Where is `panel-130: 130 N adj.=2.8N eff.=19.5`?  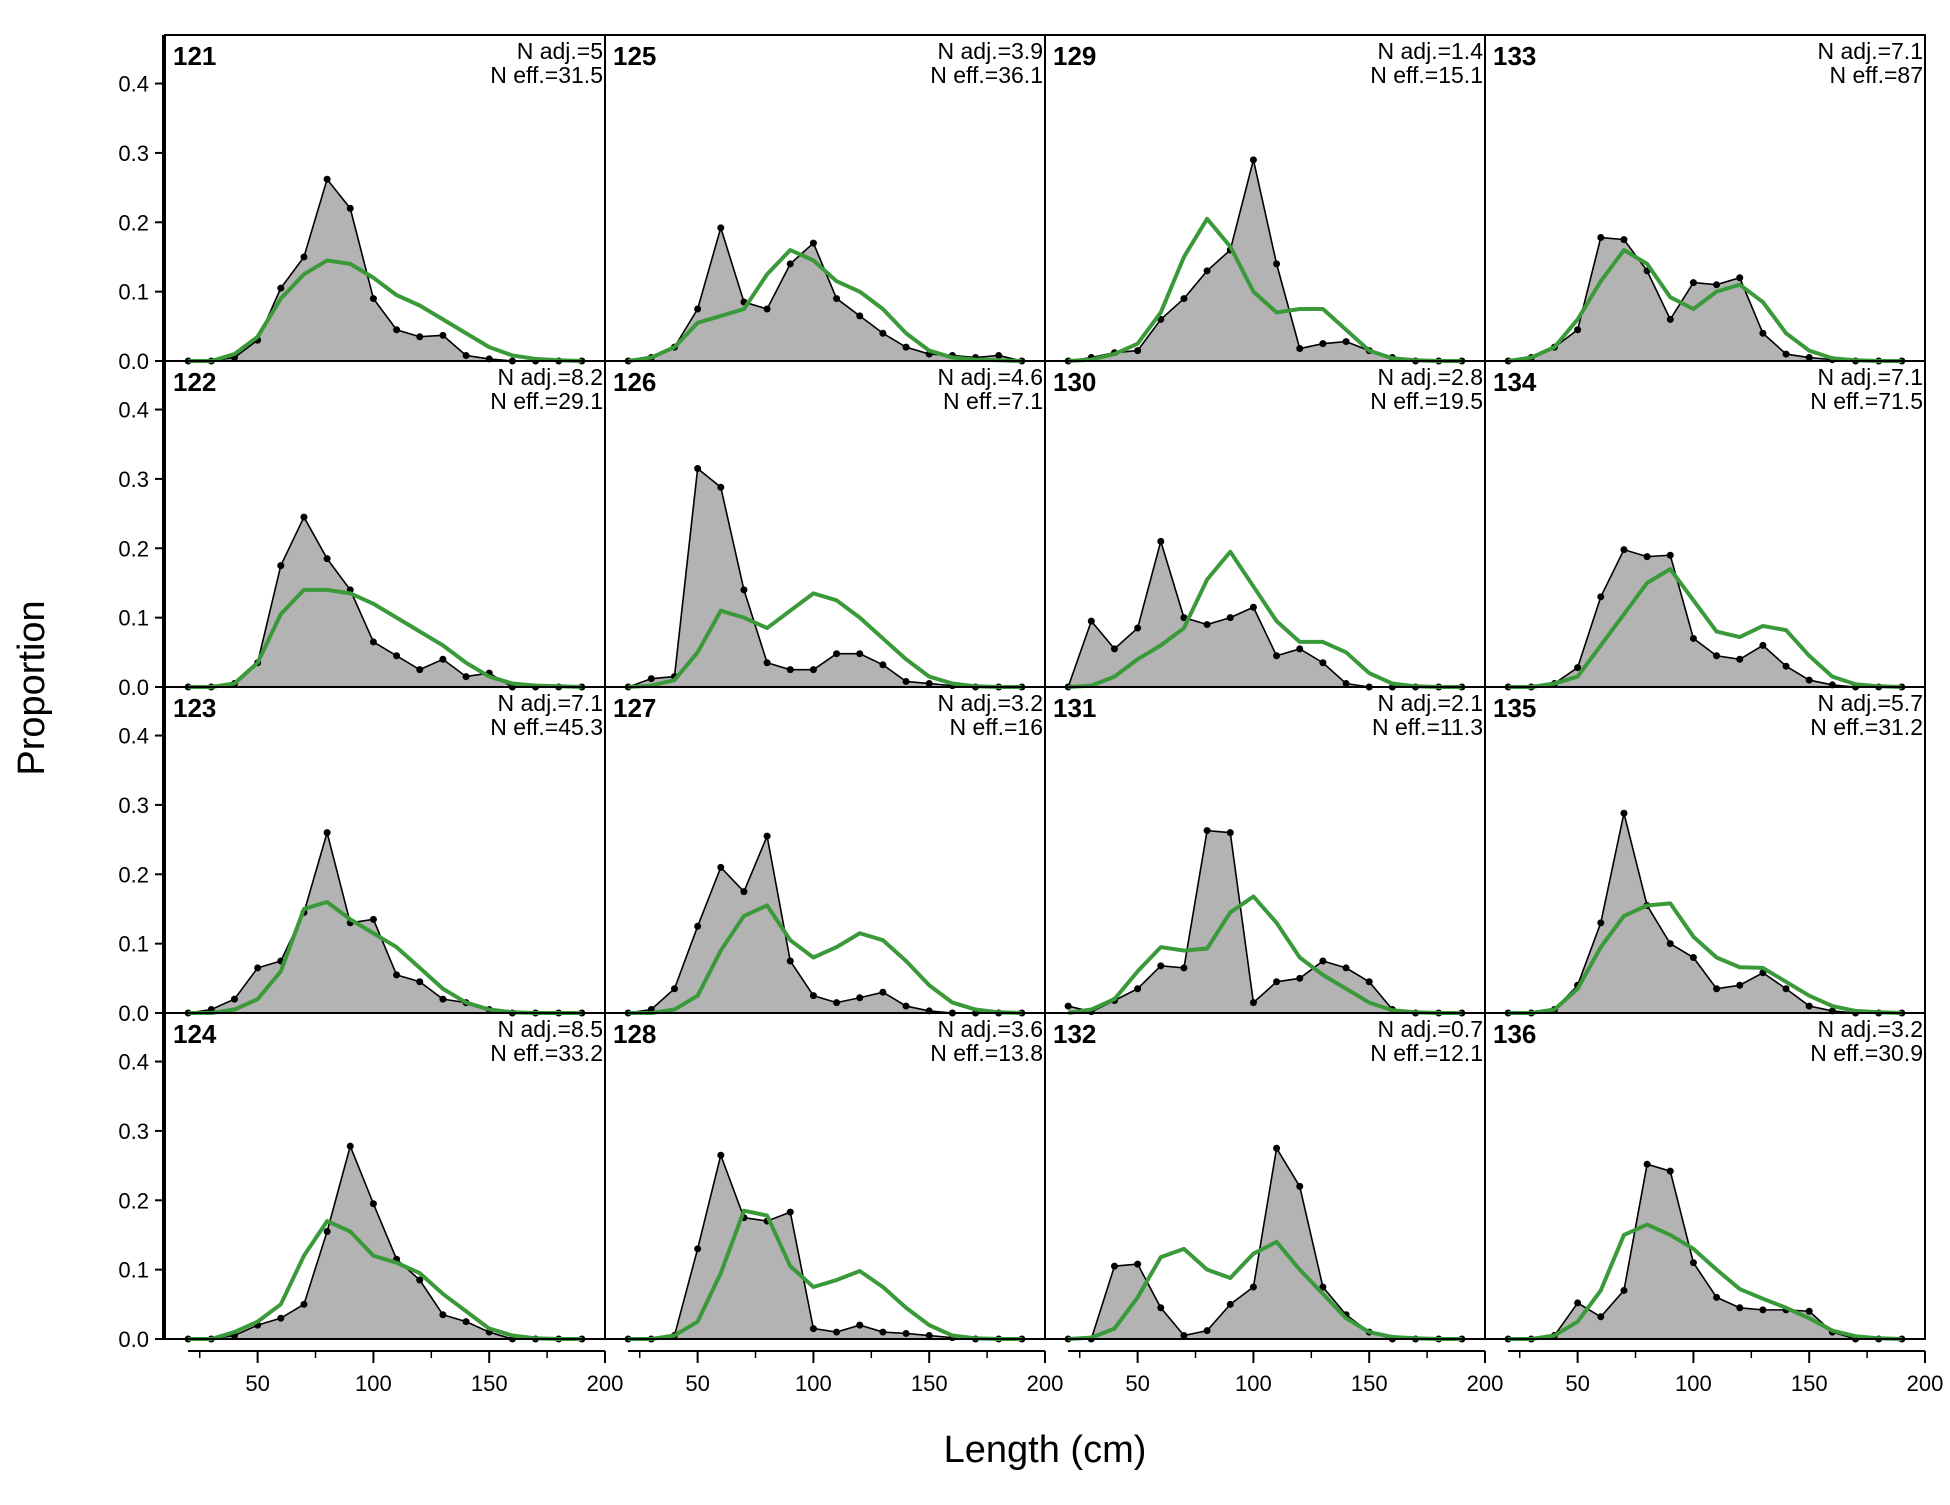
panel-130: 130 N adj.=2.8N eff.=19.5 is located at coordinates (1265, 525).